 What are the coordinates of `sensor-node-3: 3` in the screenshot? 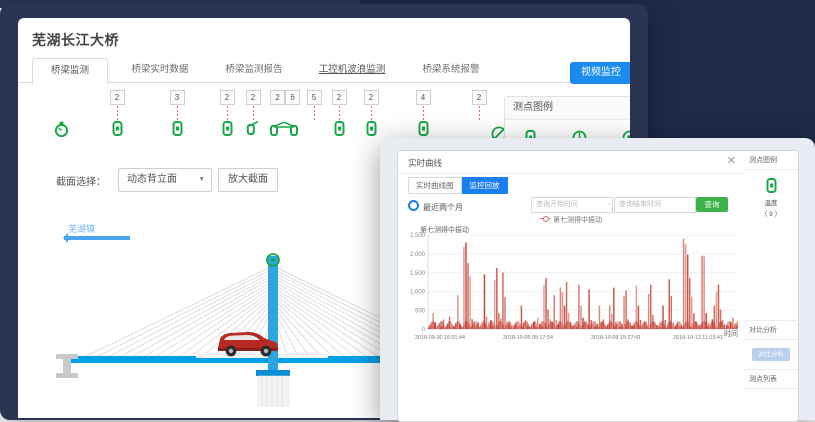 It's located at (177, 113).